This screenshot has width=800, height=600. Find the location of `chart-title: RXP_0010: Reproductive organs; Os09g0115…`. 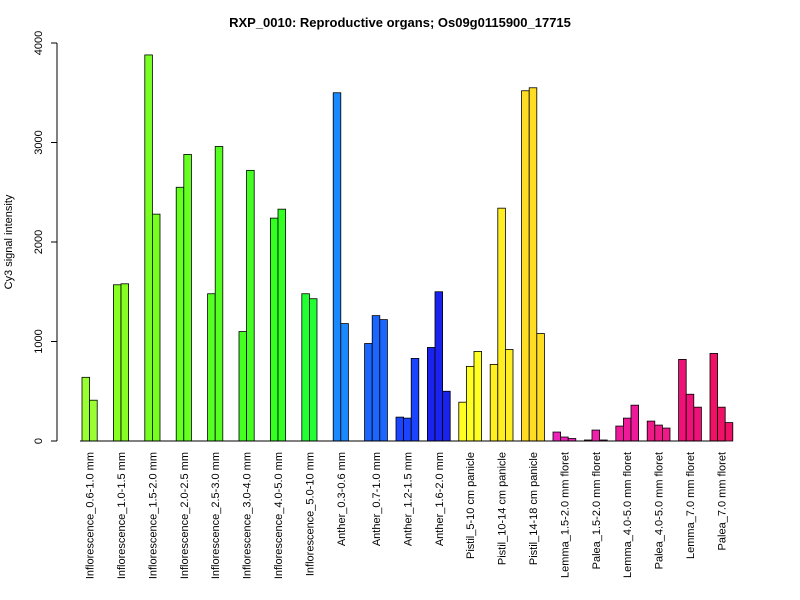

chart-title: RXP_0010: Reproductive organs; Os09g0115… is located at coordinates (400, 22).